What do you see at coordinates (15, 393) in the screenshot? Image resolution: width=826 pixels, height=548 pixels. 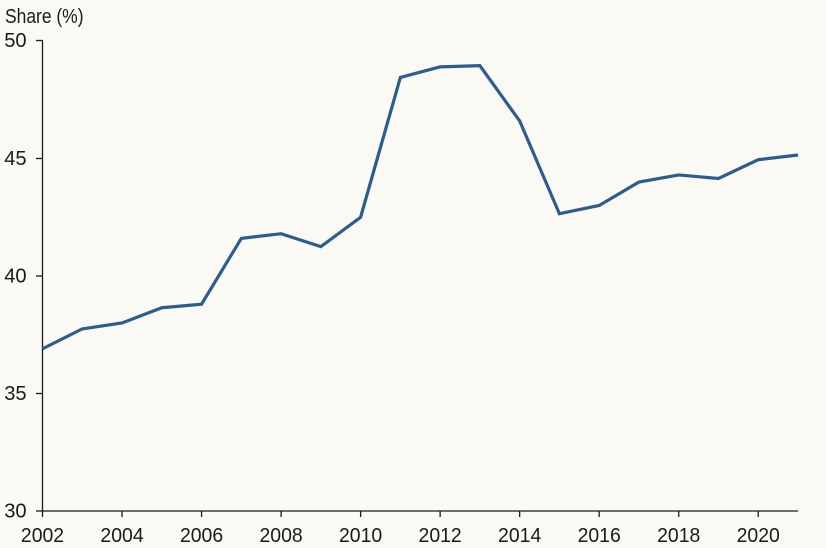 I see `svg-text: 35` at bounding box center [15, 393].